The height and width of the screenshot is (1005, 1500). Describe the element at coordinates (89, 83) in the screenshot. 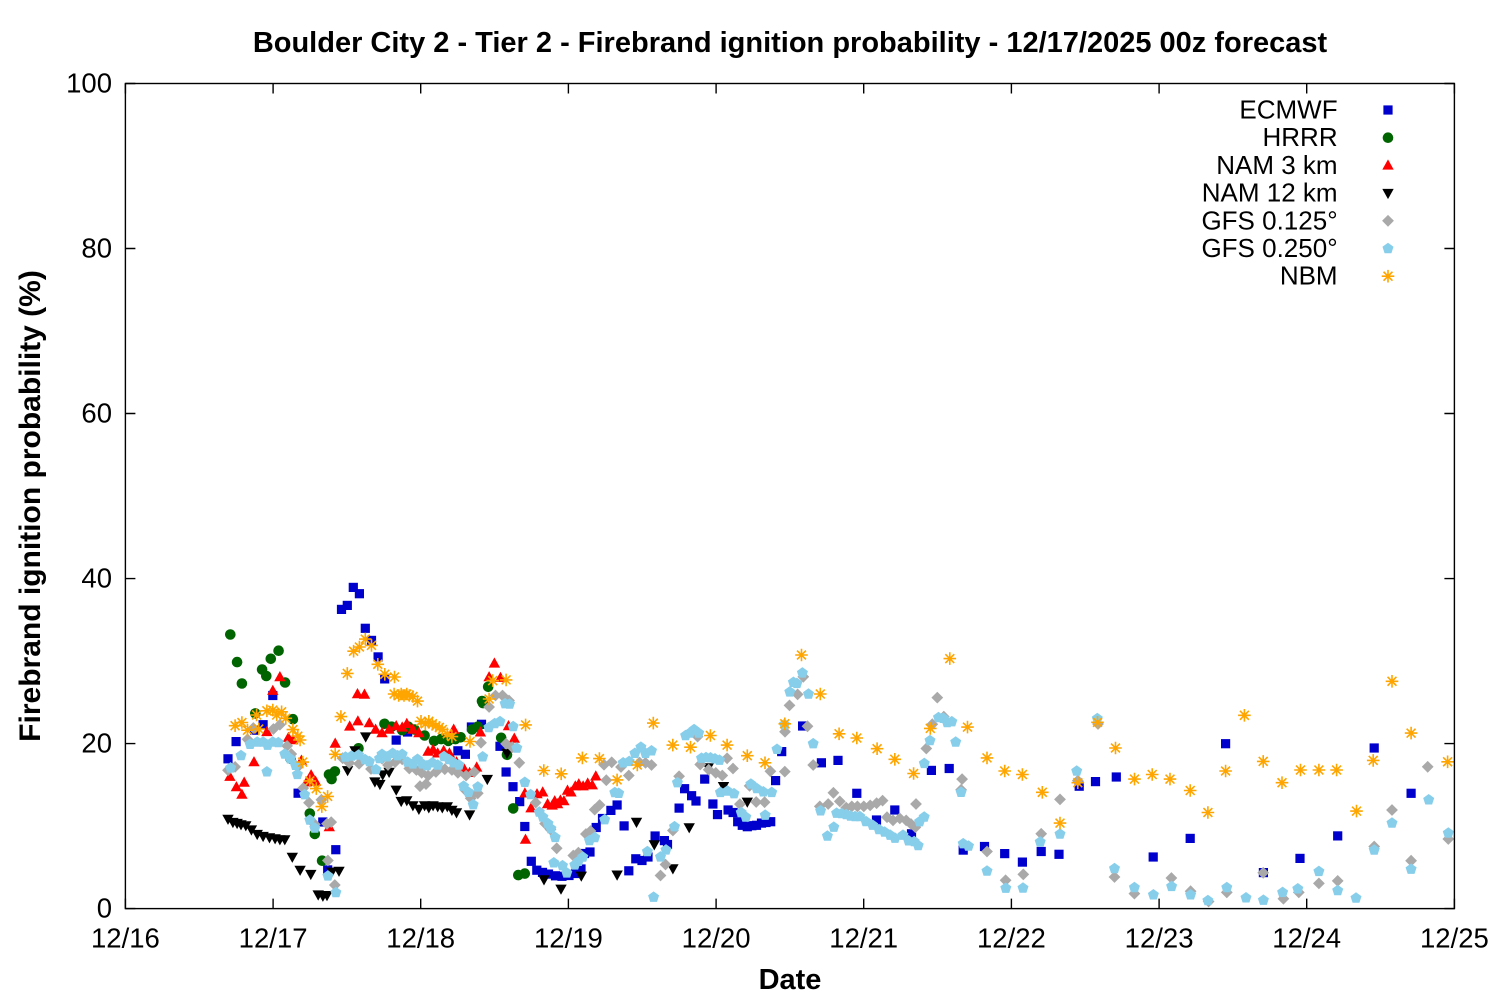

I see `svg-text: 100` at that location.